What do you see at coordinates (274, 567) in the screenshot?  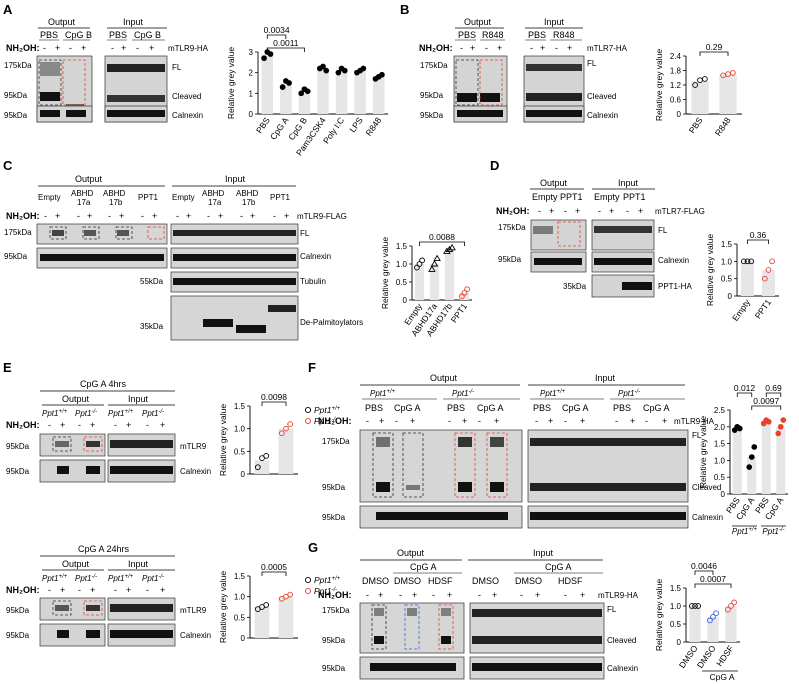 I see `p-value: 0.0005` at bounding box center [274, 567].